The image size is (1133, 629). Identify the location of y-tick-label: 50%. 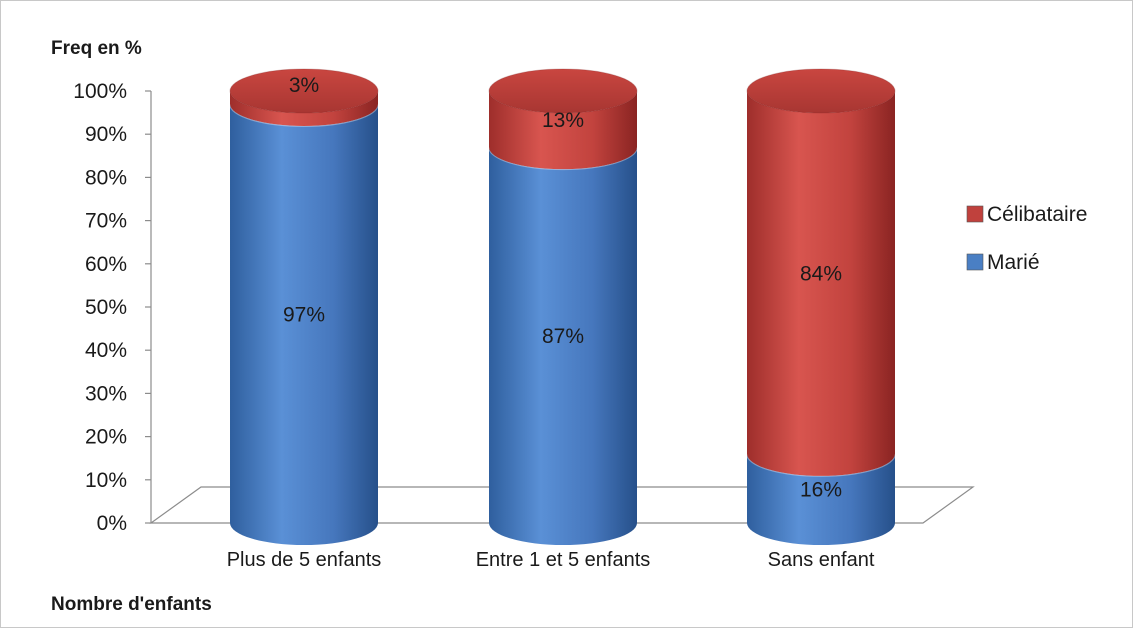
(106, 307).